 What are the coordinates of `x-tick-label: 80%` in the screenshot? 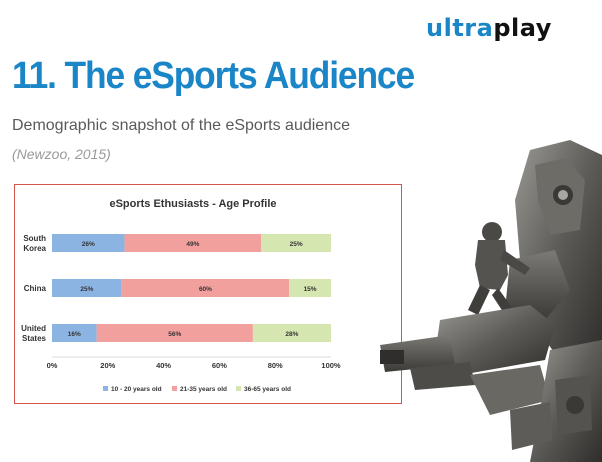 It's located at (275, 365).